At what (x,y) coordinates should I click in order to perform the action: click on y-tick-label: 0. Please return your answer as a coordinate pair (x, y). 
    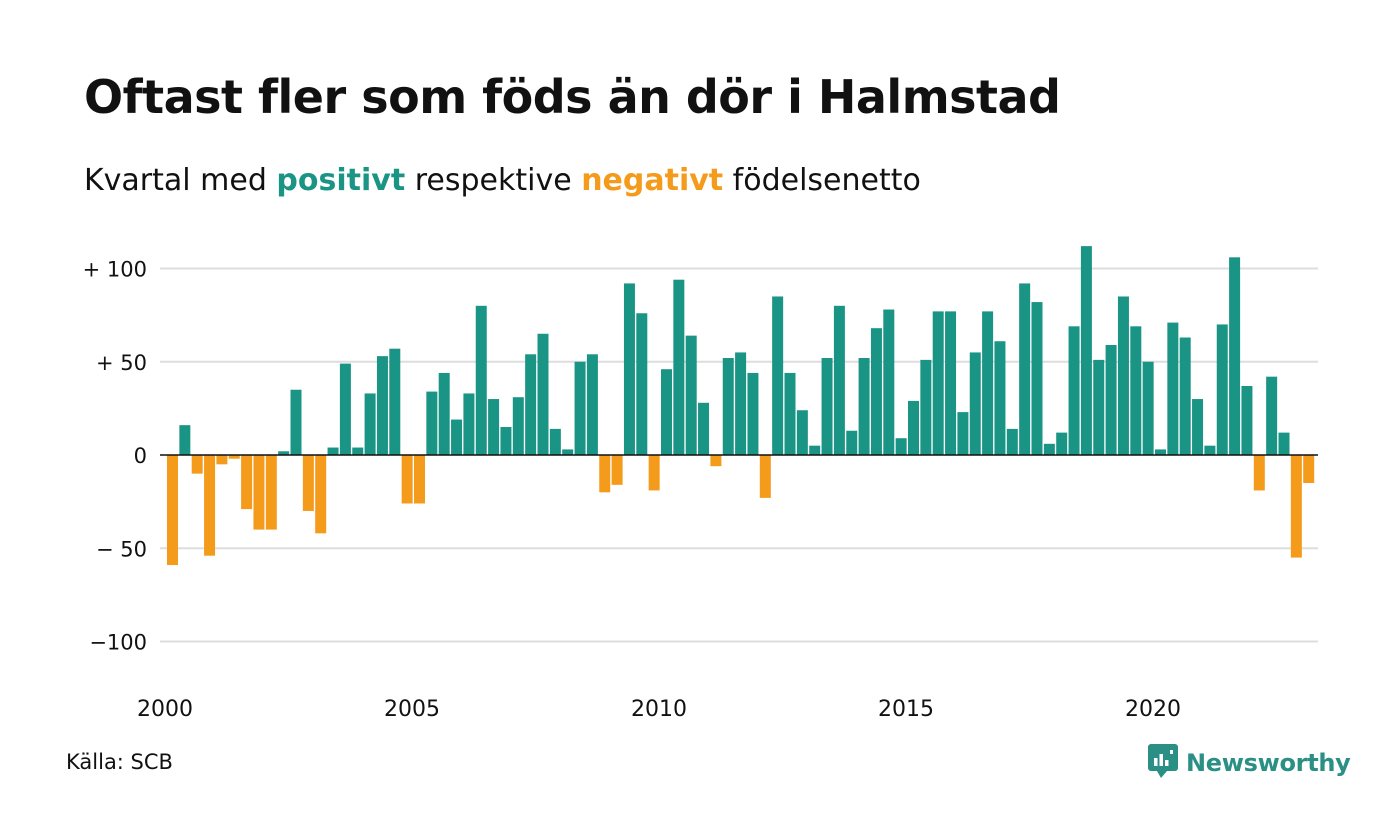
    Looking at the image, I should click on (140, 456).